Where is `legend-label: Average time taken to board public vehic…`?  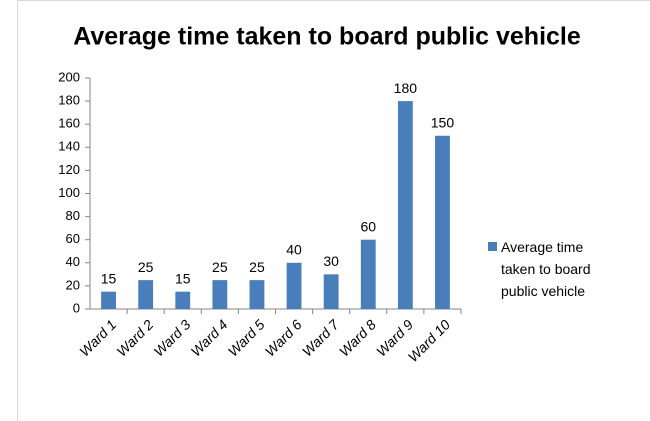
legend-label: Average time taken to board public vehic… is located at coordinates (546, 269).